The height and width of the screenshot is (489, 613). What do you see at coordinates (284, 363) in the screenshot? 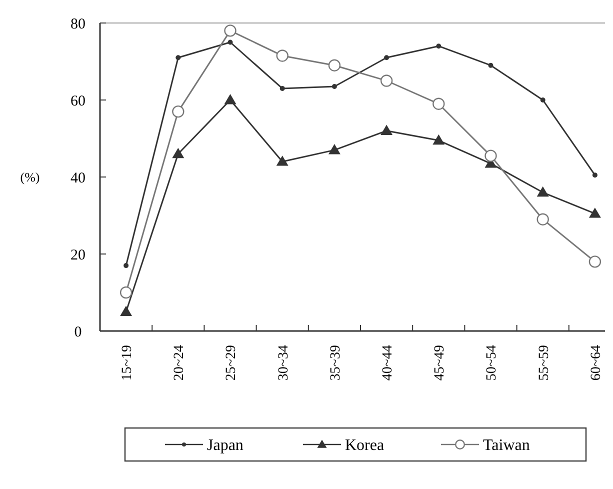
I see `x-tick-label: 30~34` at bounding box center [284, 363].